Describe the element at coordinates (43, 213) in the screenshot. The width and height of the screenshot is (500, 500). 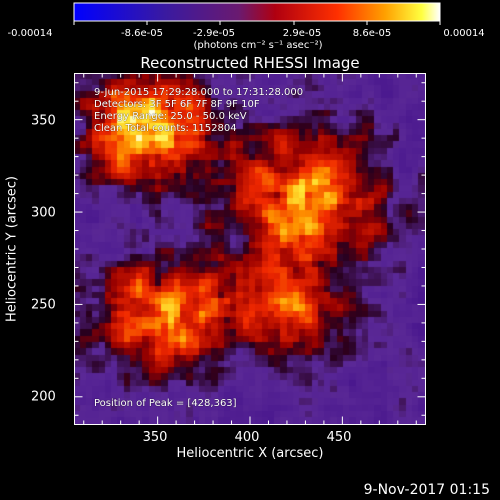
I see `y-tick-label: 300` at that location.